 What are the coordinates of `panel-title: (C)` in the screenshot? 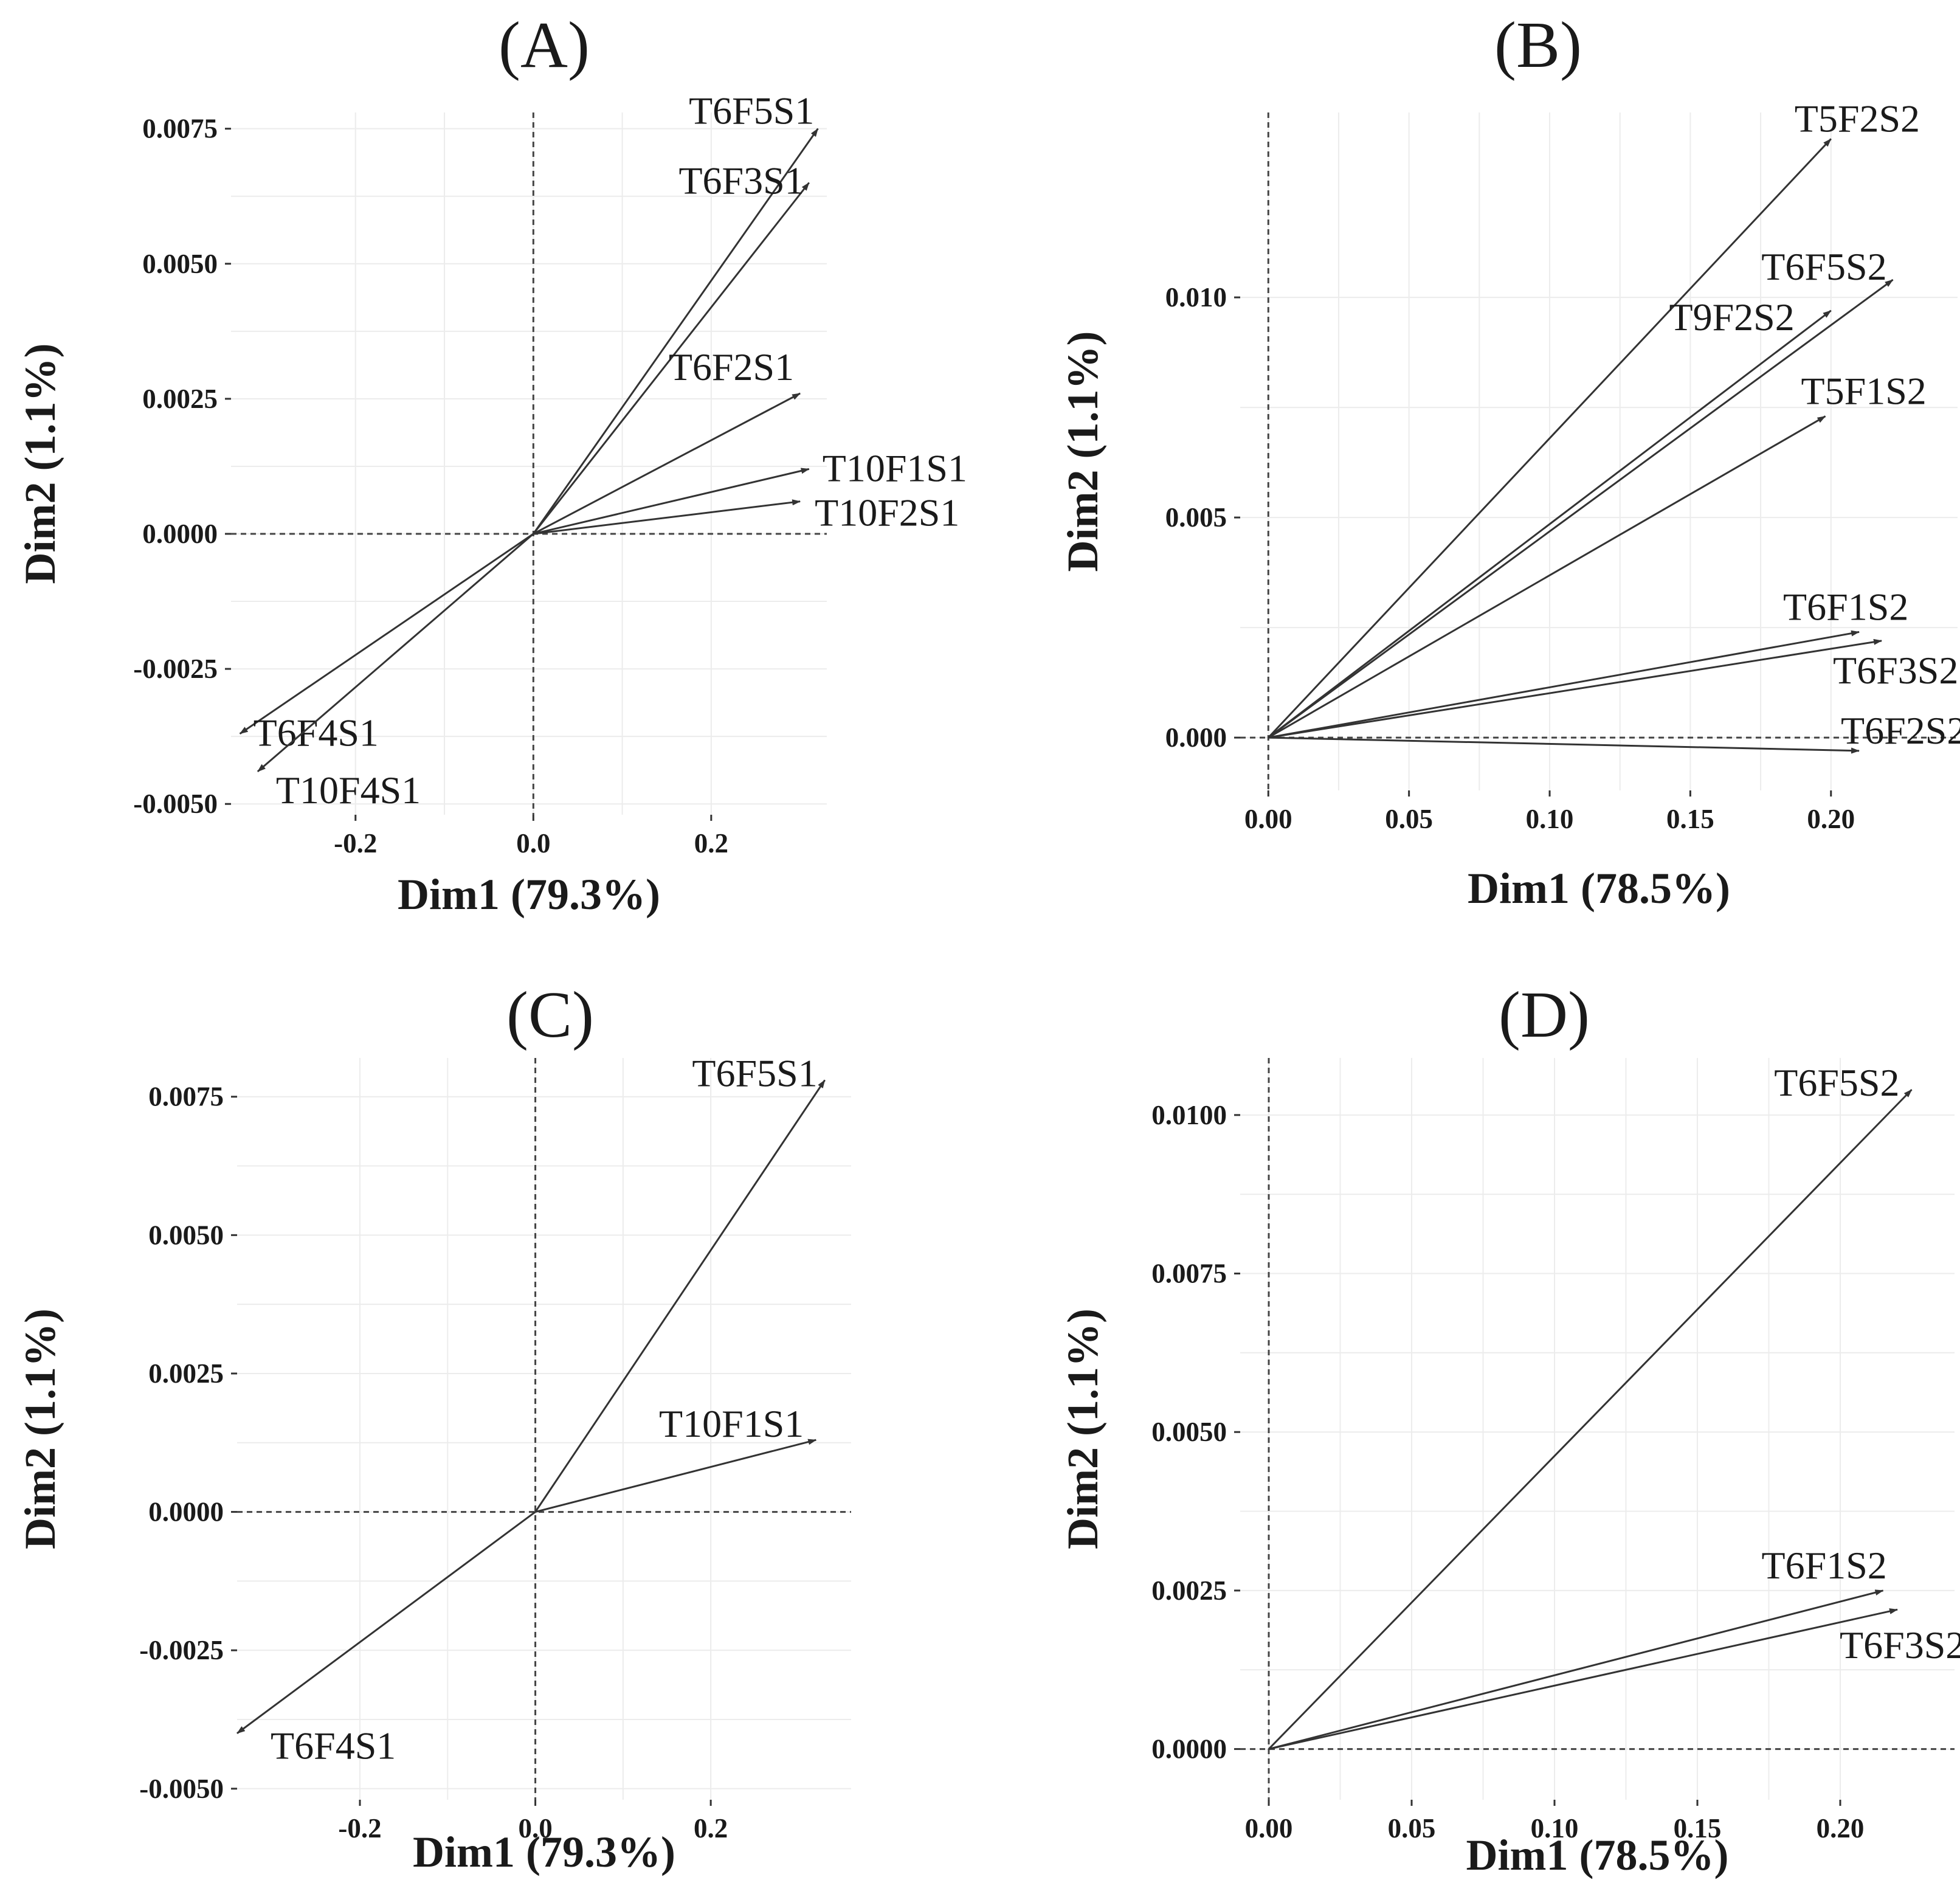 It's located at (550, 1015).